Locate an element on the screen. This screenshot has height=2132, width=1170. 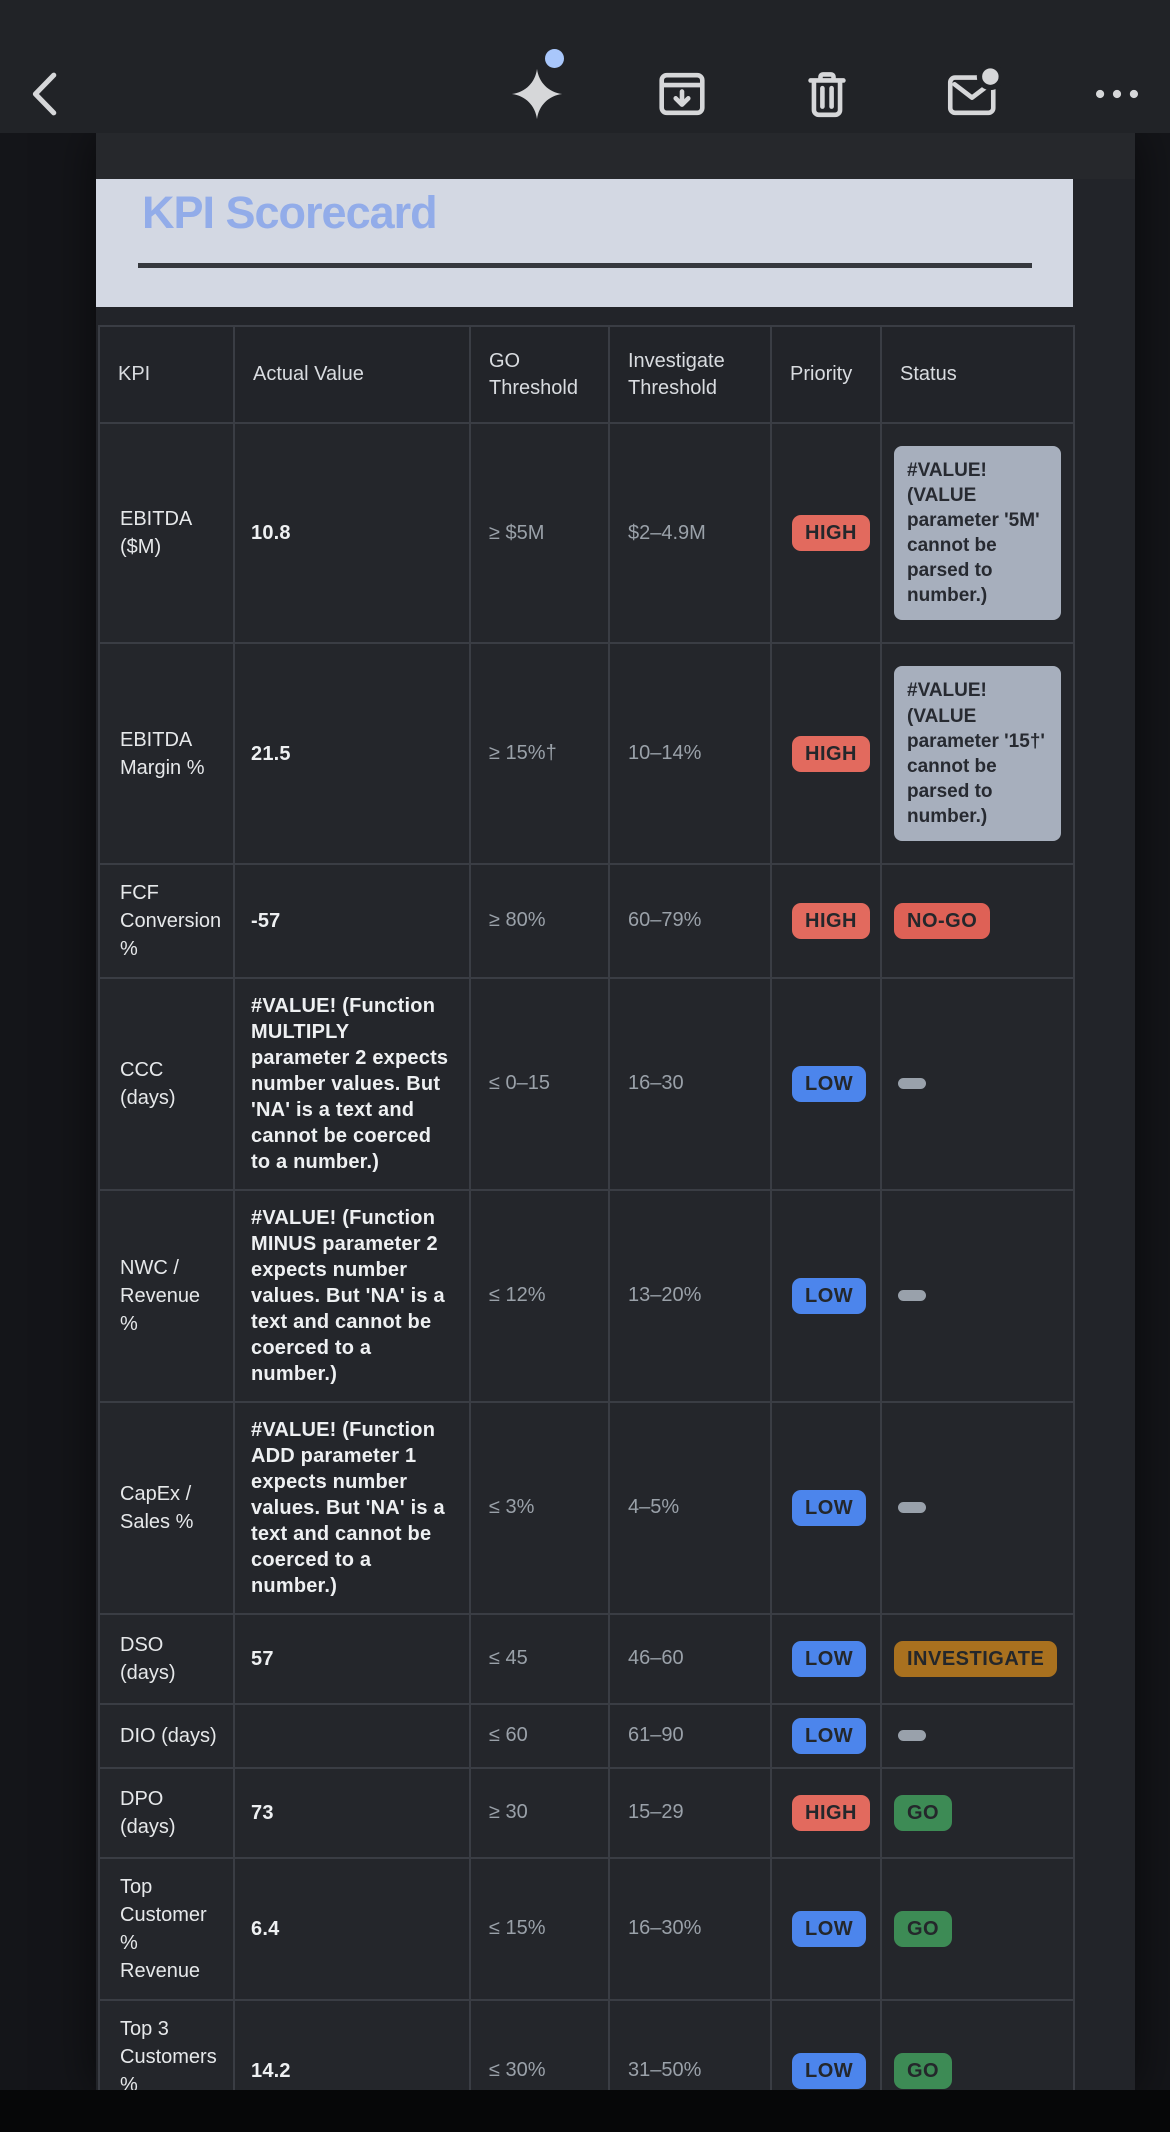
page-title: KPI Scorecard is located at coordinates (290, 212).